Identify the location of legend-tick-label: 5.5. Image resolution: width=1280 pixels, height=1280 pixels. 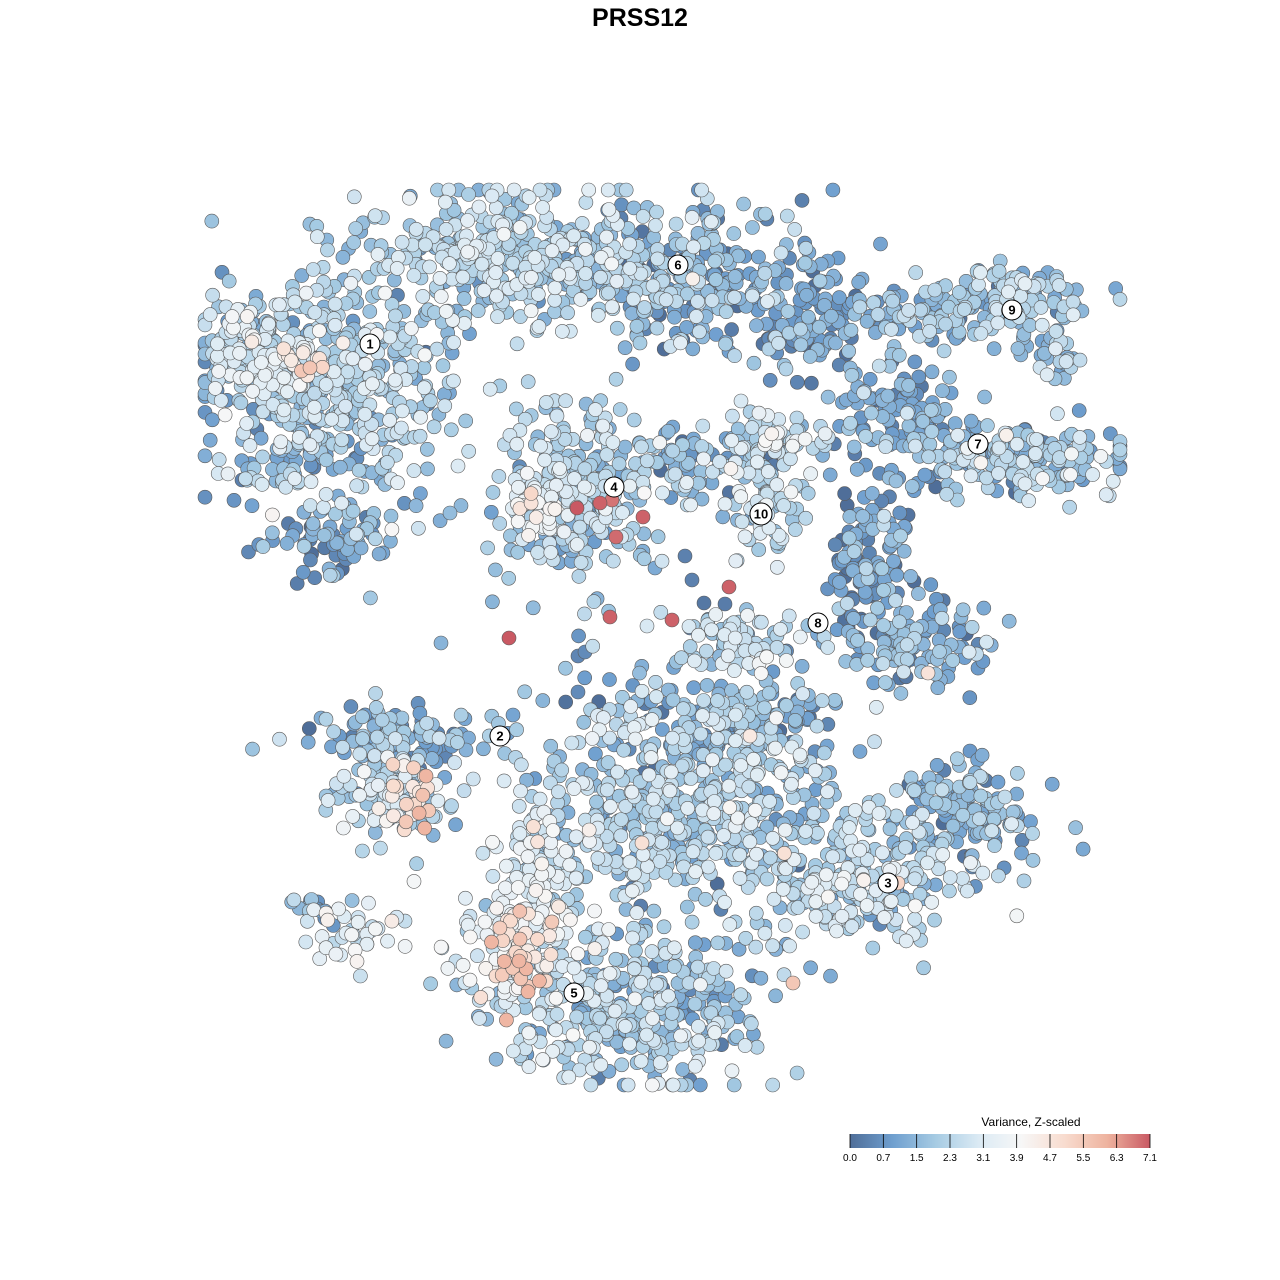
(1083, 1158).